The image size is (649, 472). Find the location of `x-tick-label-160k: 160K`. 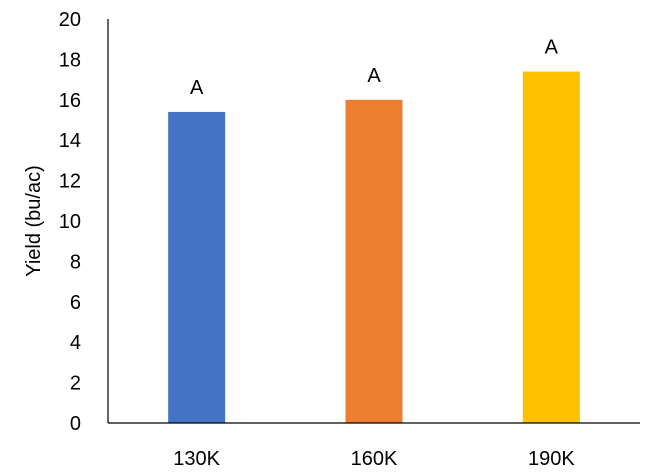

x-tick-label-160k: 160K is located at coordinates (374, 459).